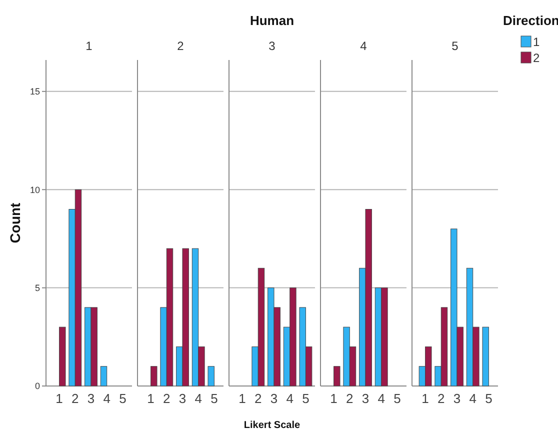  What do you see at coordinates (272, 20) in the screenshot?
I see `text: Human` at bounding box center [272, 20].